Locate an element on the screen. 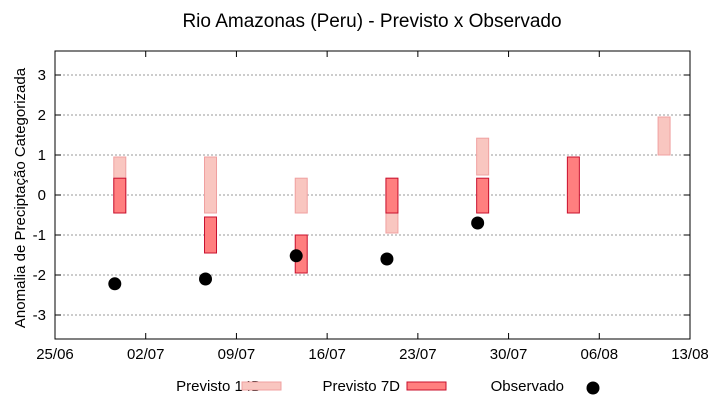 The width and height of the screenshot is (720, 405). x-tick-label: 13/08 is located at coordinates (690, 354).